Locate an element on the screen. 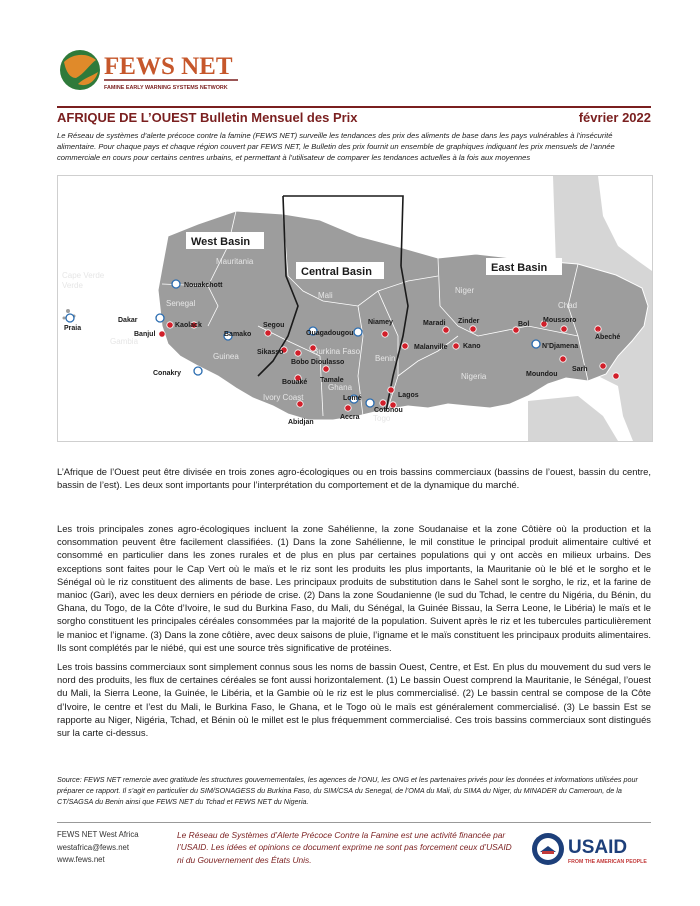  city-label: Conakry is located at coordinates (167, 373).